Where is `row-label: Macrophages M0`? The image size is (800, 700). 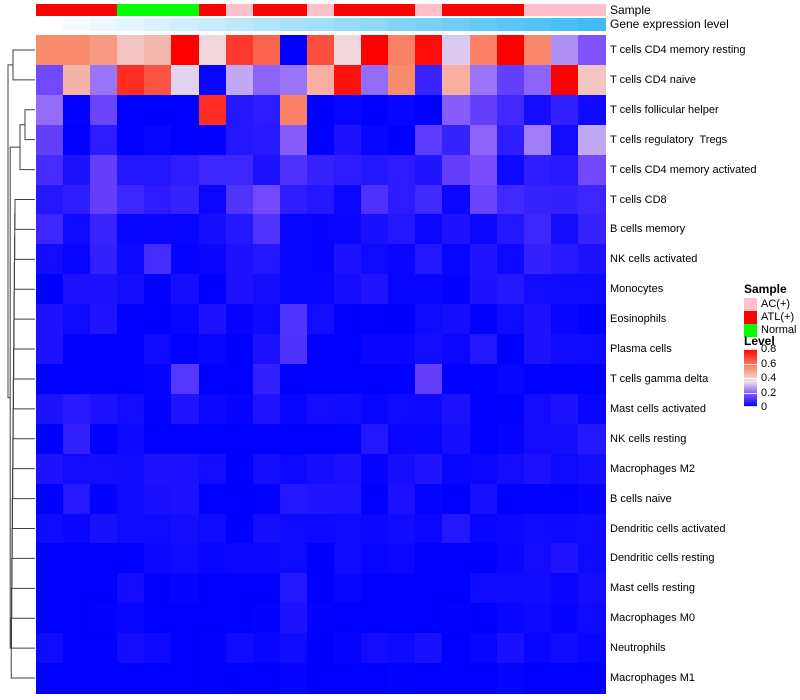 row-label: Macrophages M0 is located at coordinates (652, 618).